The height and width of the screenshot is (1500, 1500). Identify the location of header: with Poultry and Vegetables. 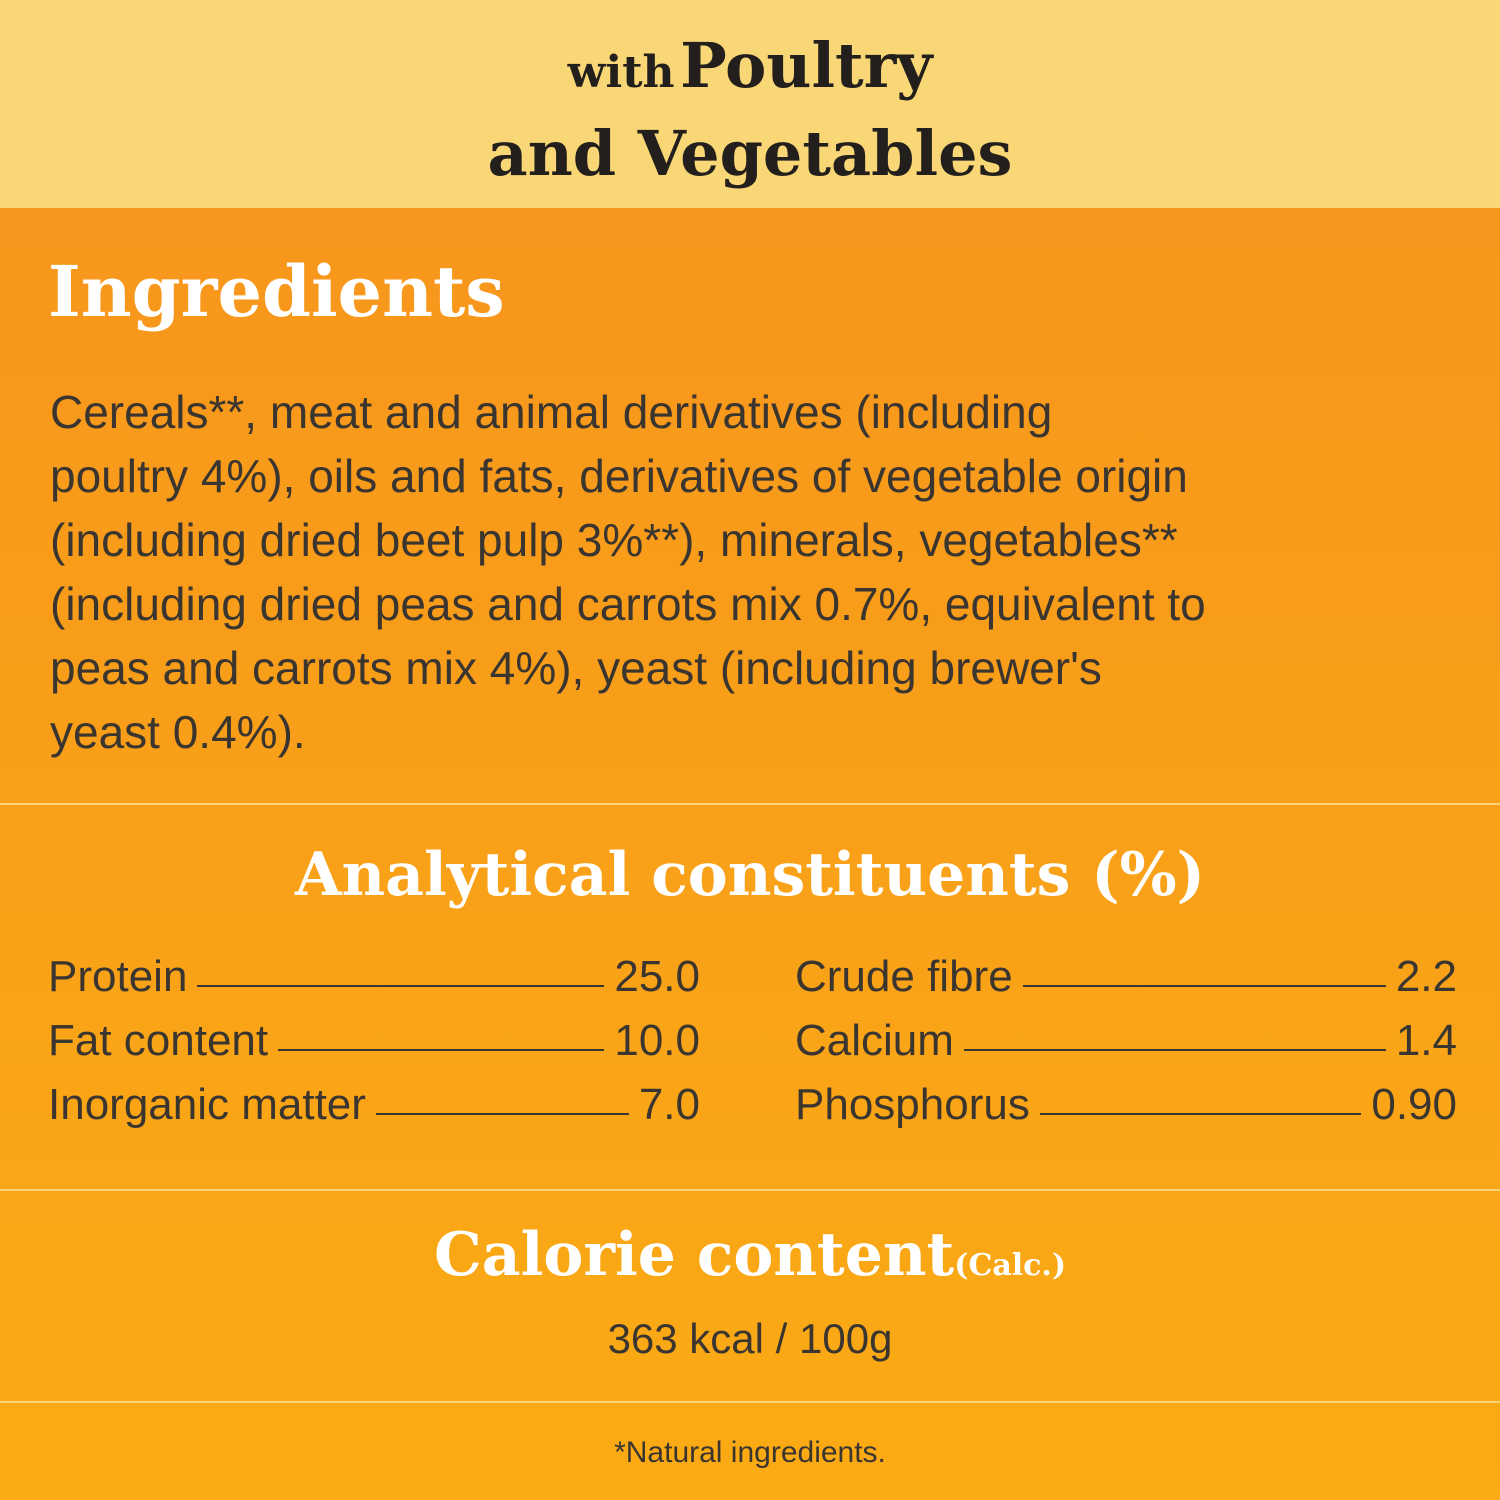
(750, 110).